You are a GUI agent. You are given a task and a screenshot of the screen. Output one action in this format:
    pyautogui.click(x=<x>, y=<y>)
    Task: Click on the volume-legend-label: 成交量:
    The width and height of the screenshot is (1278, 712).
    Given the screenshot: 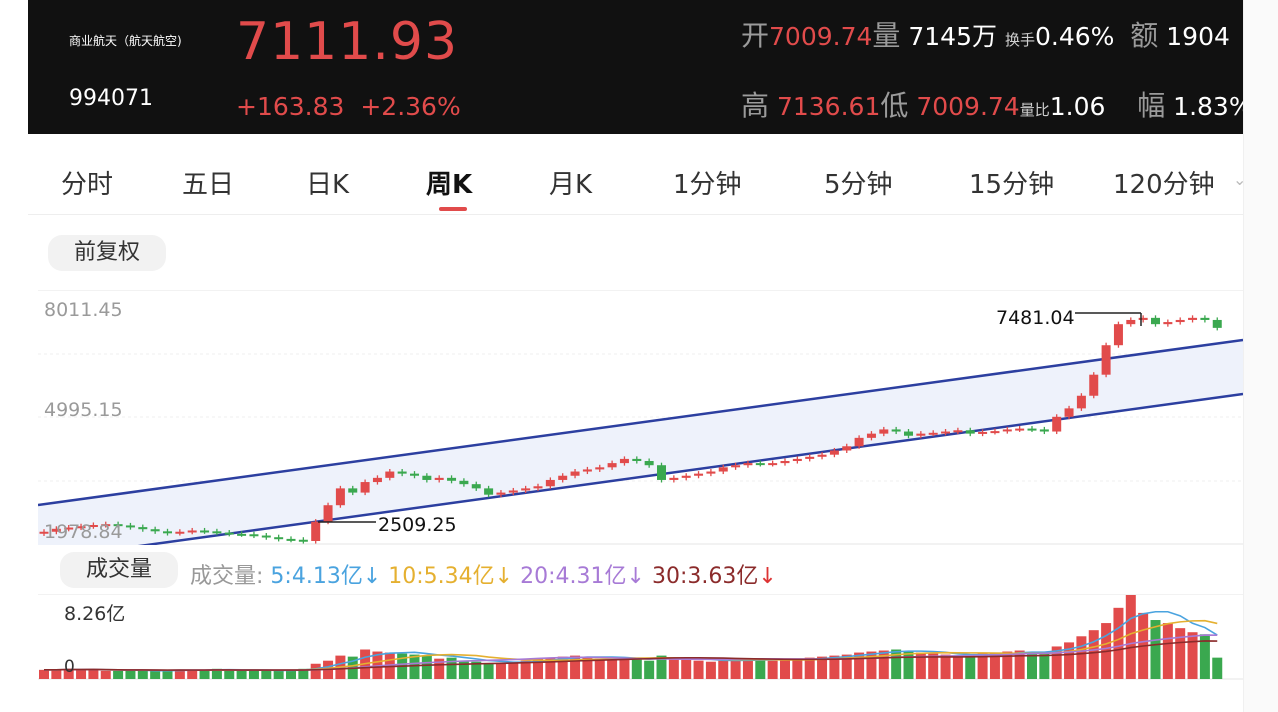 What is the action you would take?
    pyautogui.click(x=227, y=576)
    